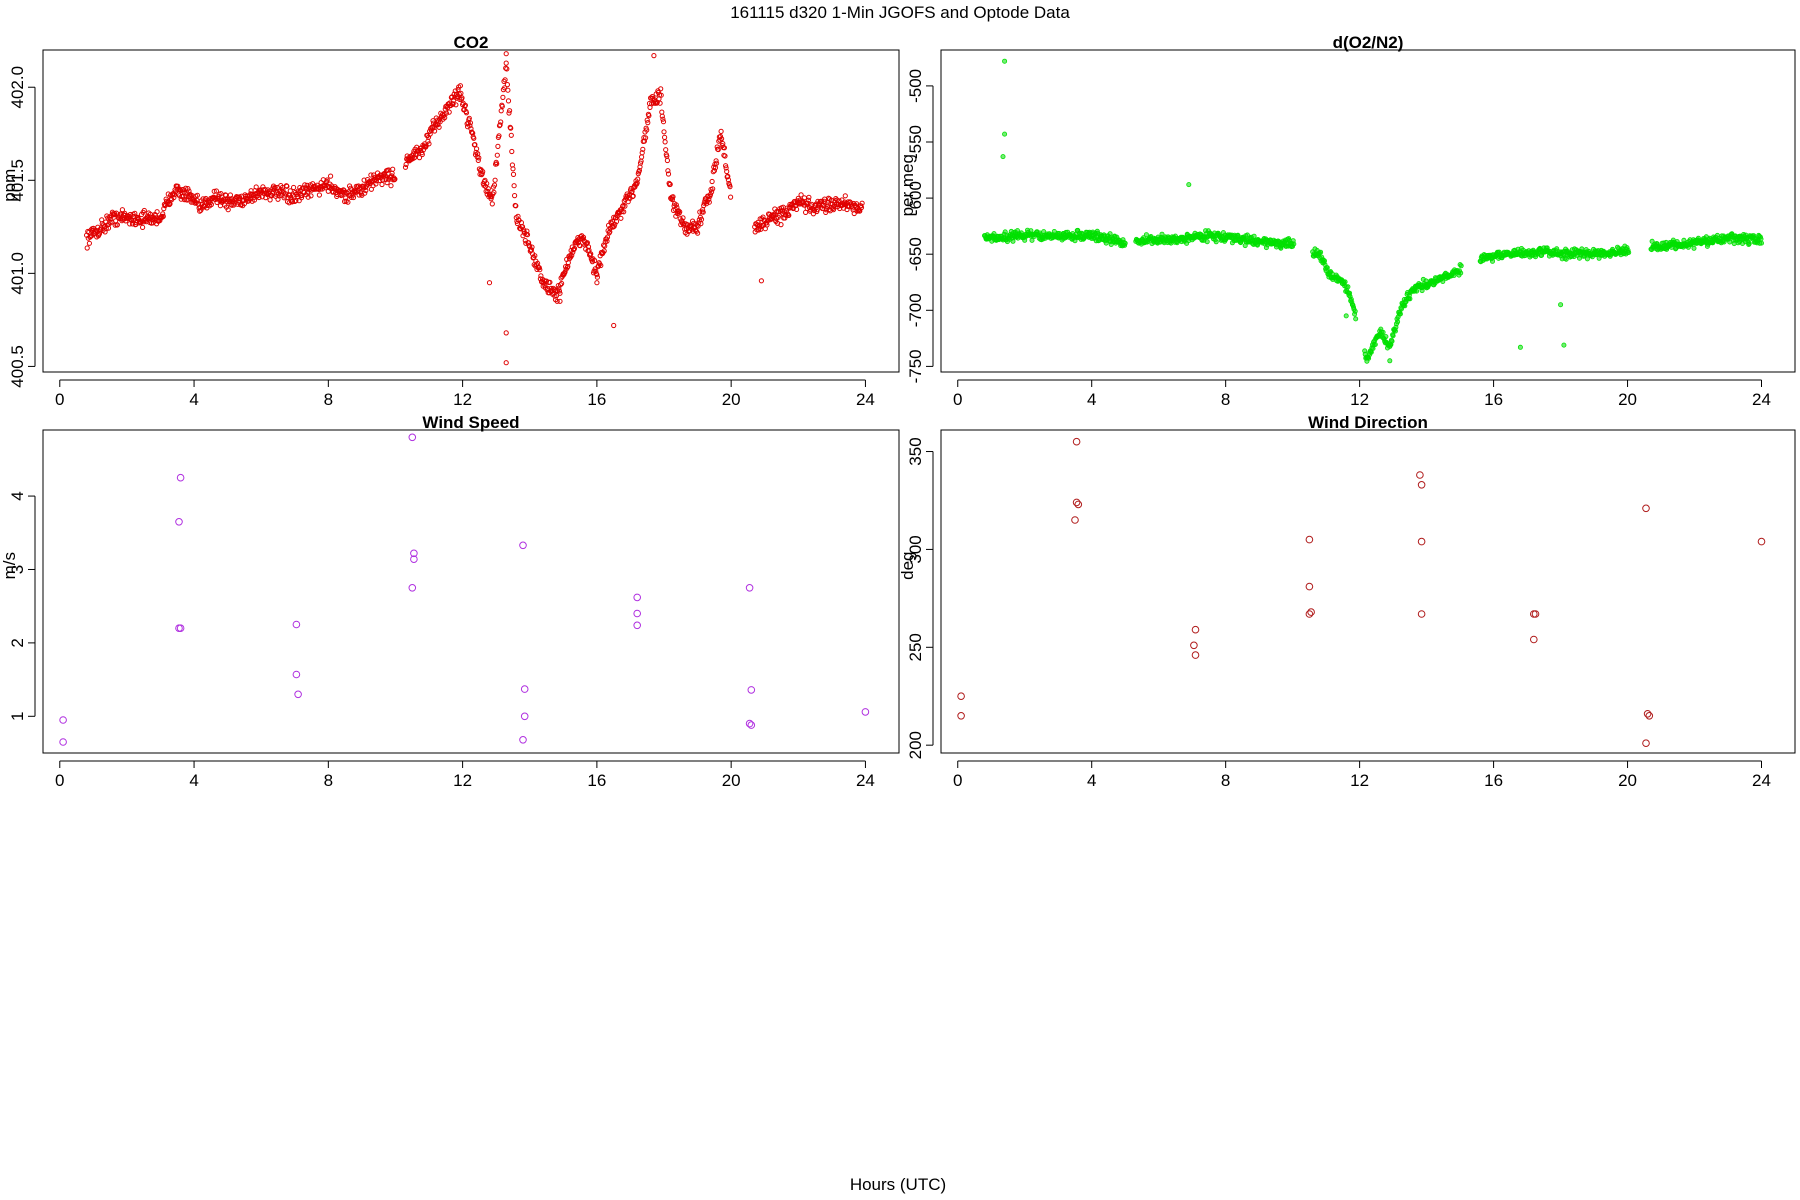 The image size is (1800, 1200). Describe the element at coordinates (17, 642) in the screenshot. I see `y-tick-label: 2` at that location.